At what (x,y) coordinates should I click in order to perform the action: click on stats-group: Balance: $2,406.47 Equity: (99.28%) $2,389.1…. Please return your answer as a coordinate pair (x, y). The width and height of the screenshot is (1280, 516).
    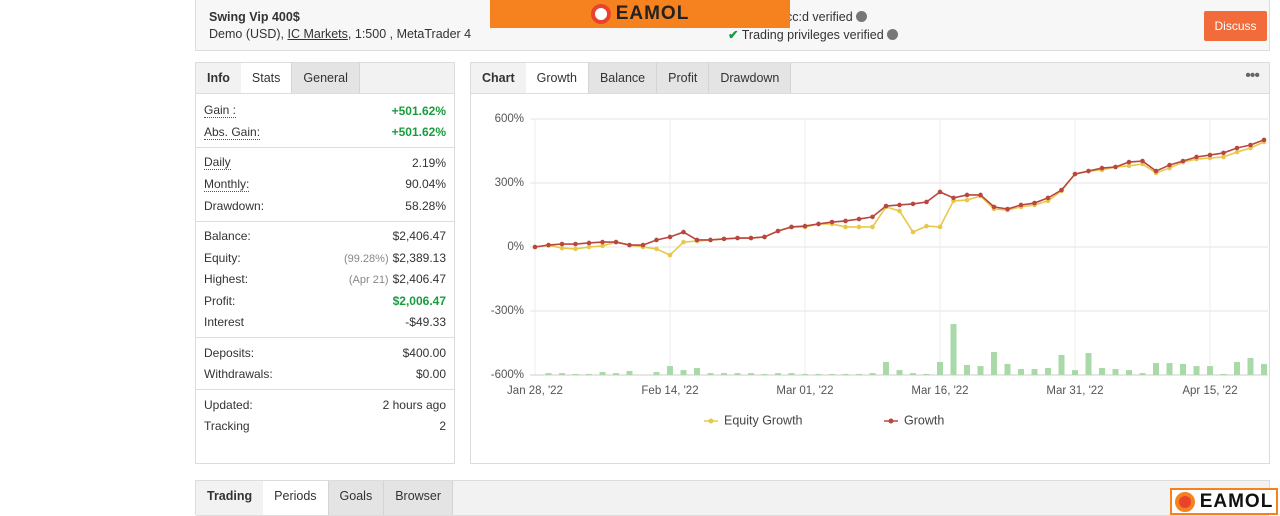
    Looking at the image, I should click on (325, 280).